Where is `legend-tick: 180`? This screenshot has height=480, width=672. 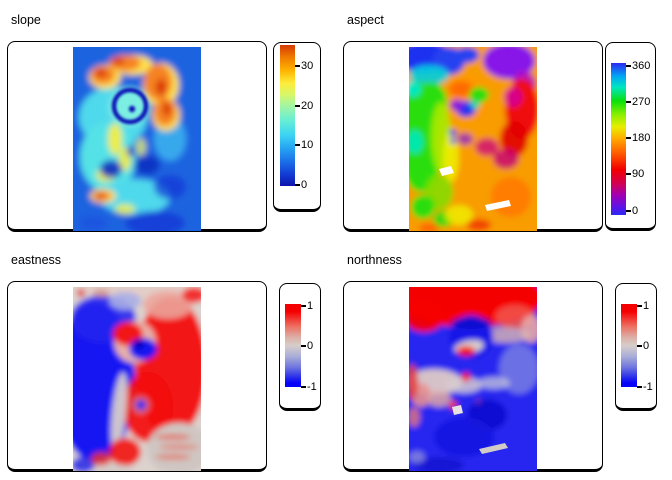
legend-tick: 180 is located at coordinates (638, 138).